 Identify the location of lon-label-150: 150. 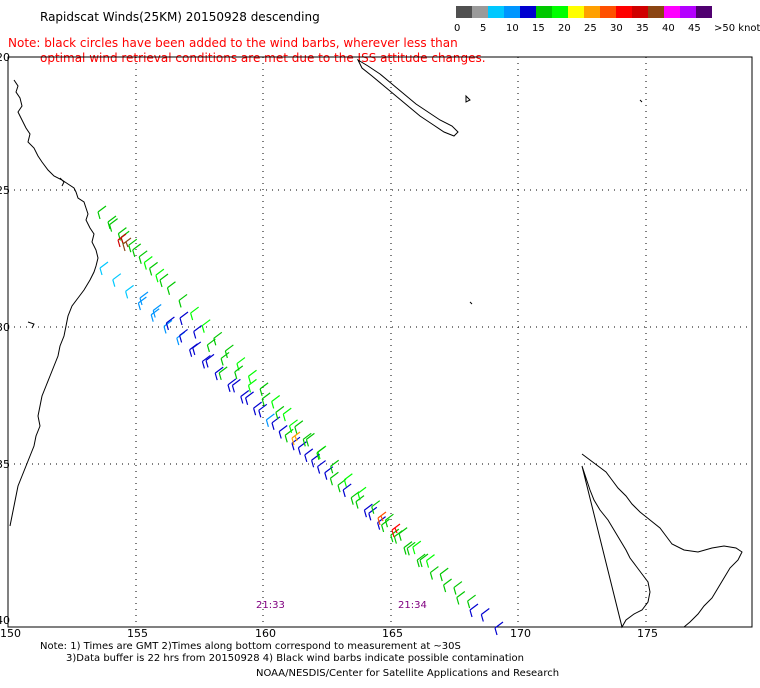
(10, 633).